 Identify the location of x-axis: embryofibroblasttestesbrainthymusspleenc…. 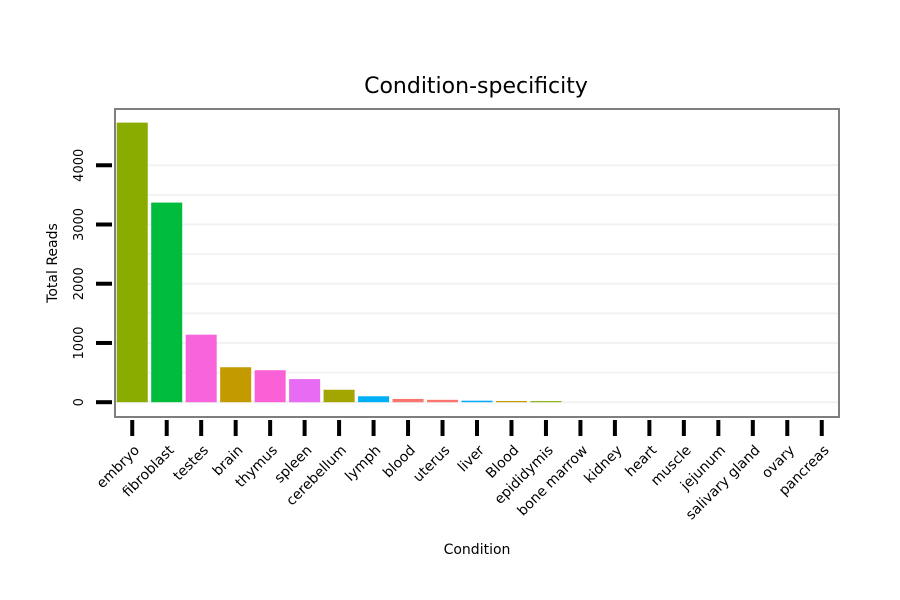
(463, 471).